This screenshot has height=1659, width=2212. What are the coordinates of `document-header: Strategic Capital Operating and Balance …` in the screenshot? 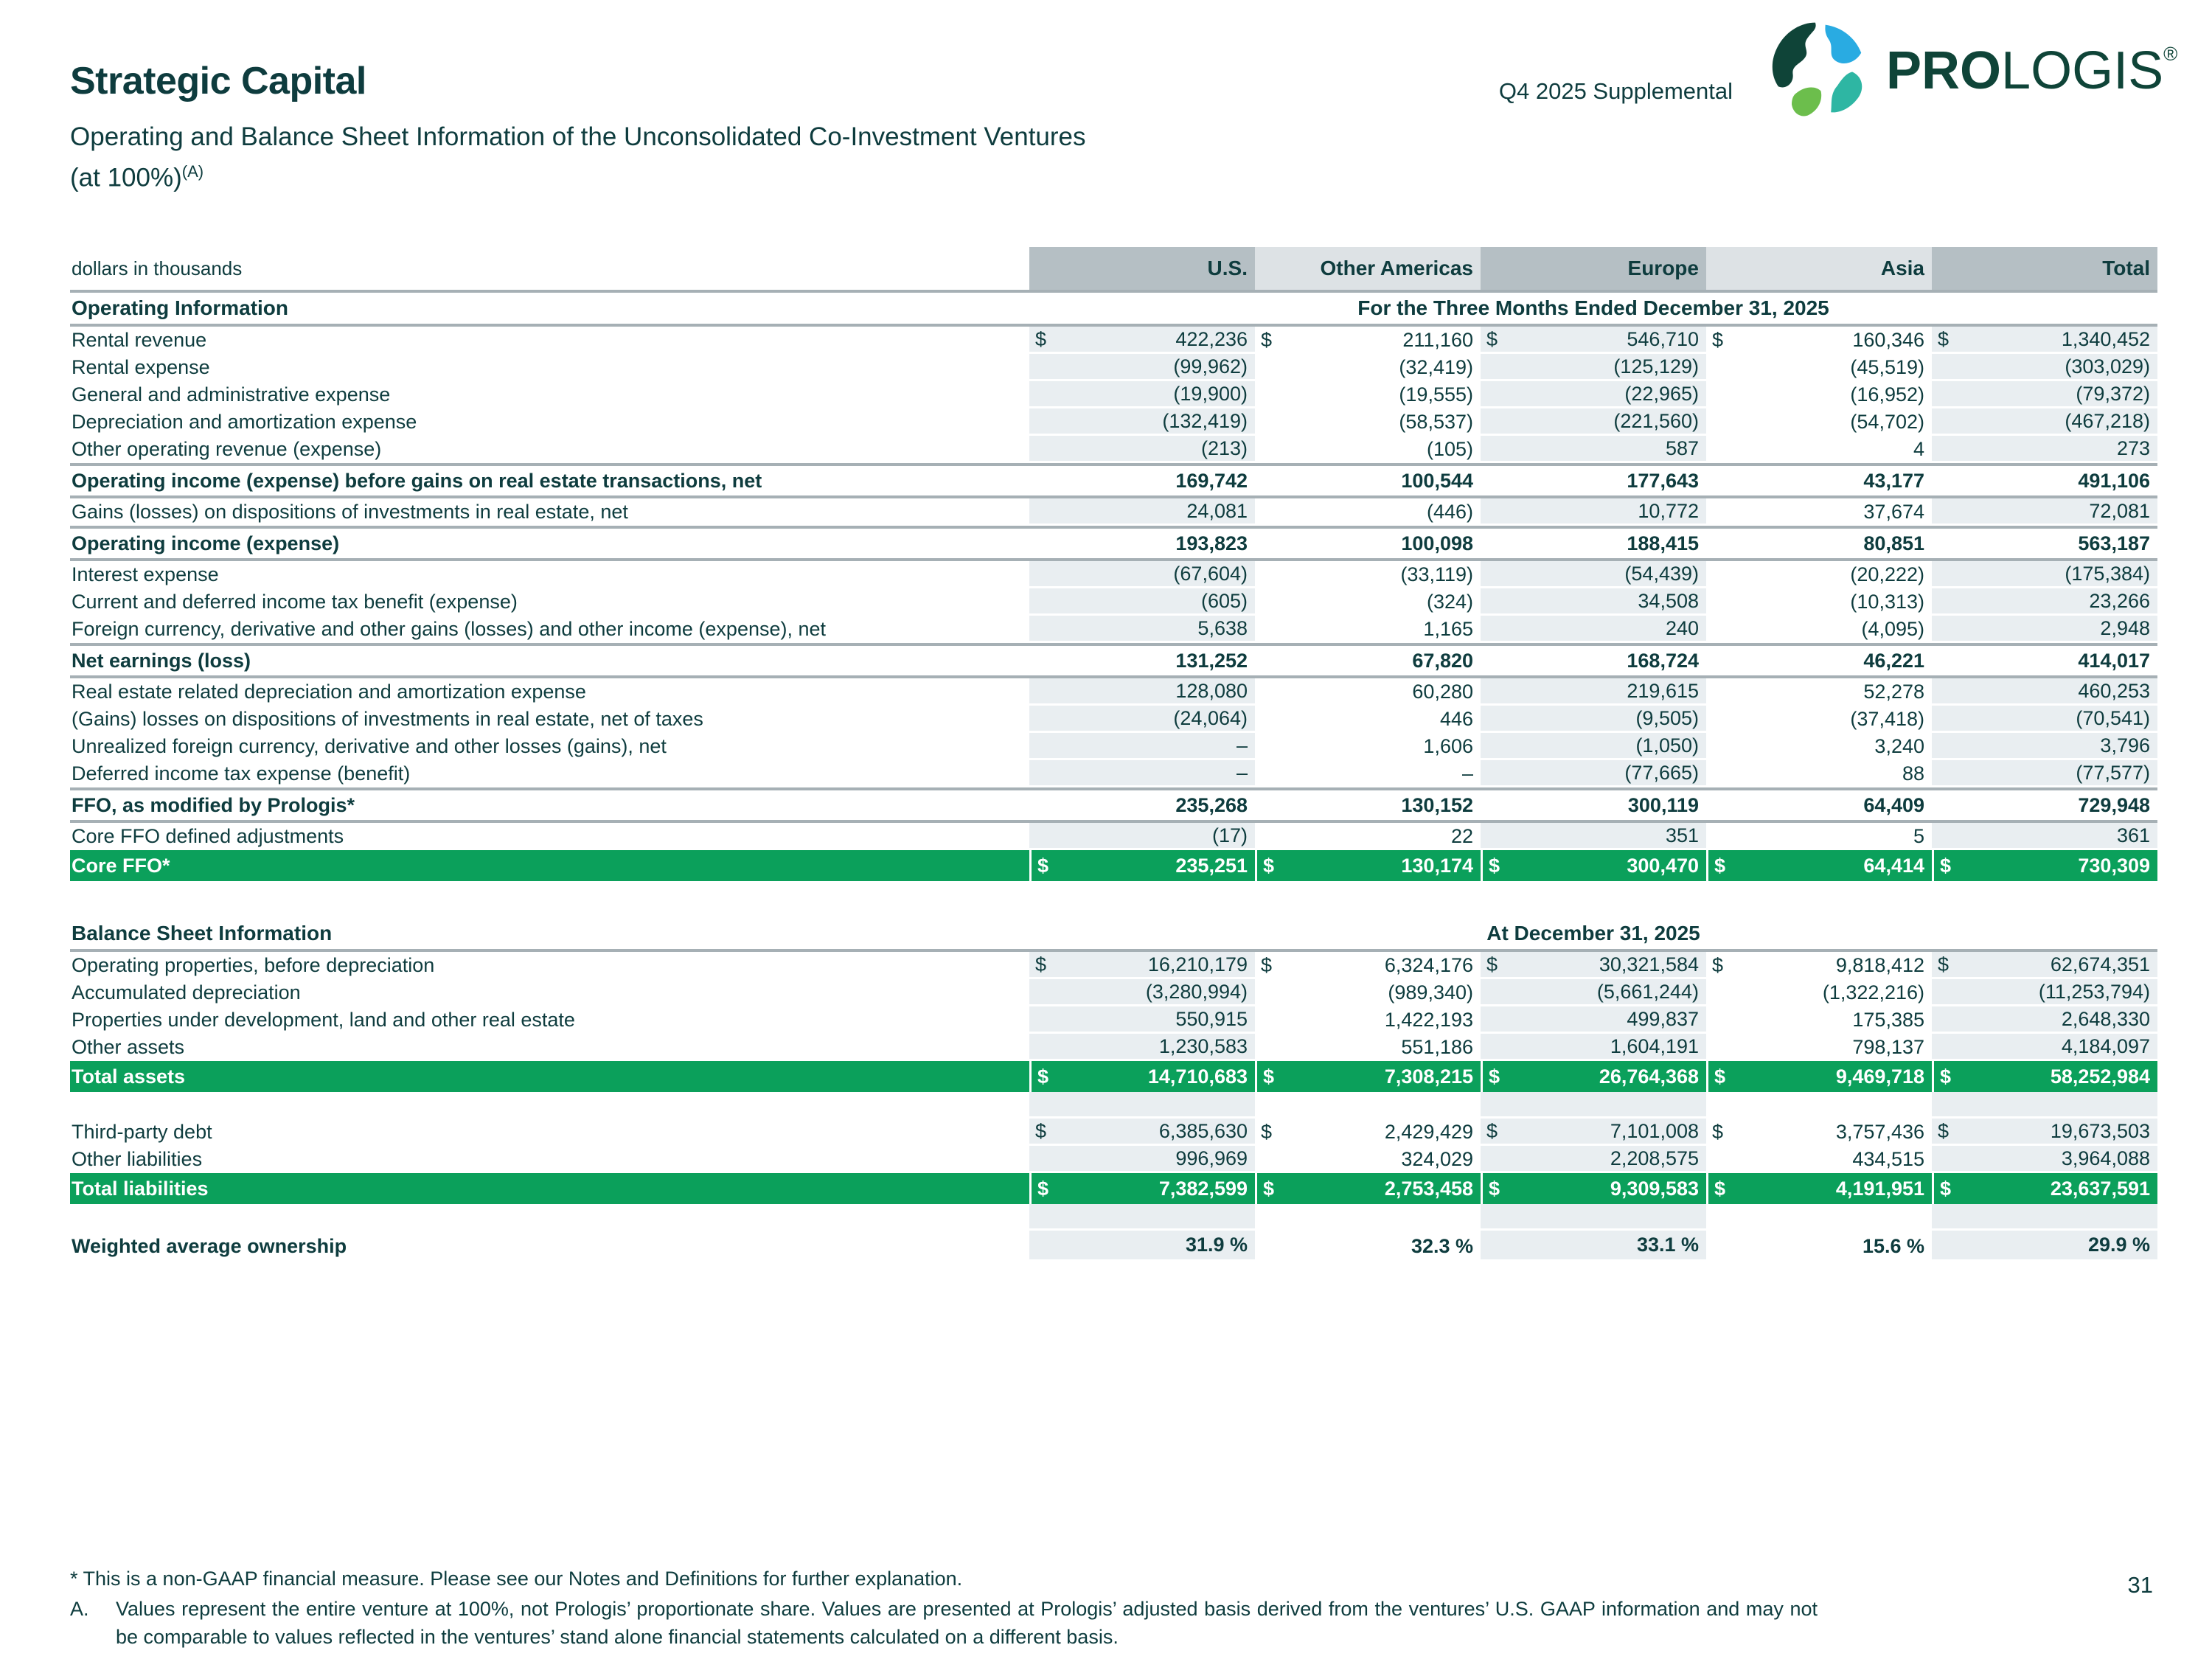 It's located at (578, 127).